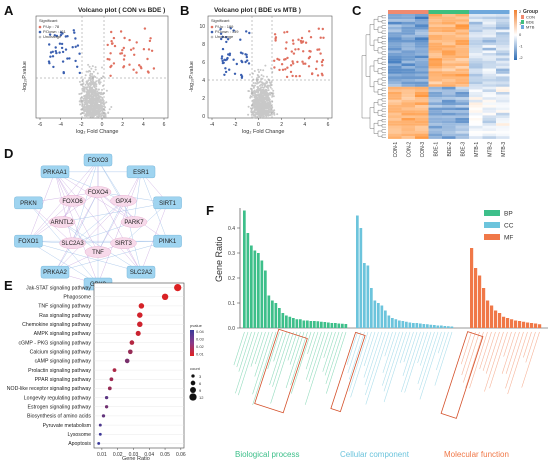 The width and height of the screenshot is (550, 463). I want to click on column-label: BDE-2, so click(450, 149).